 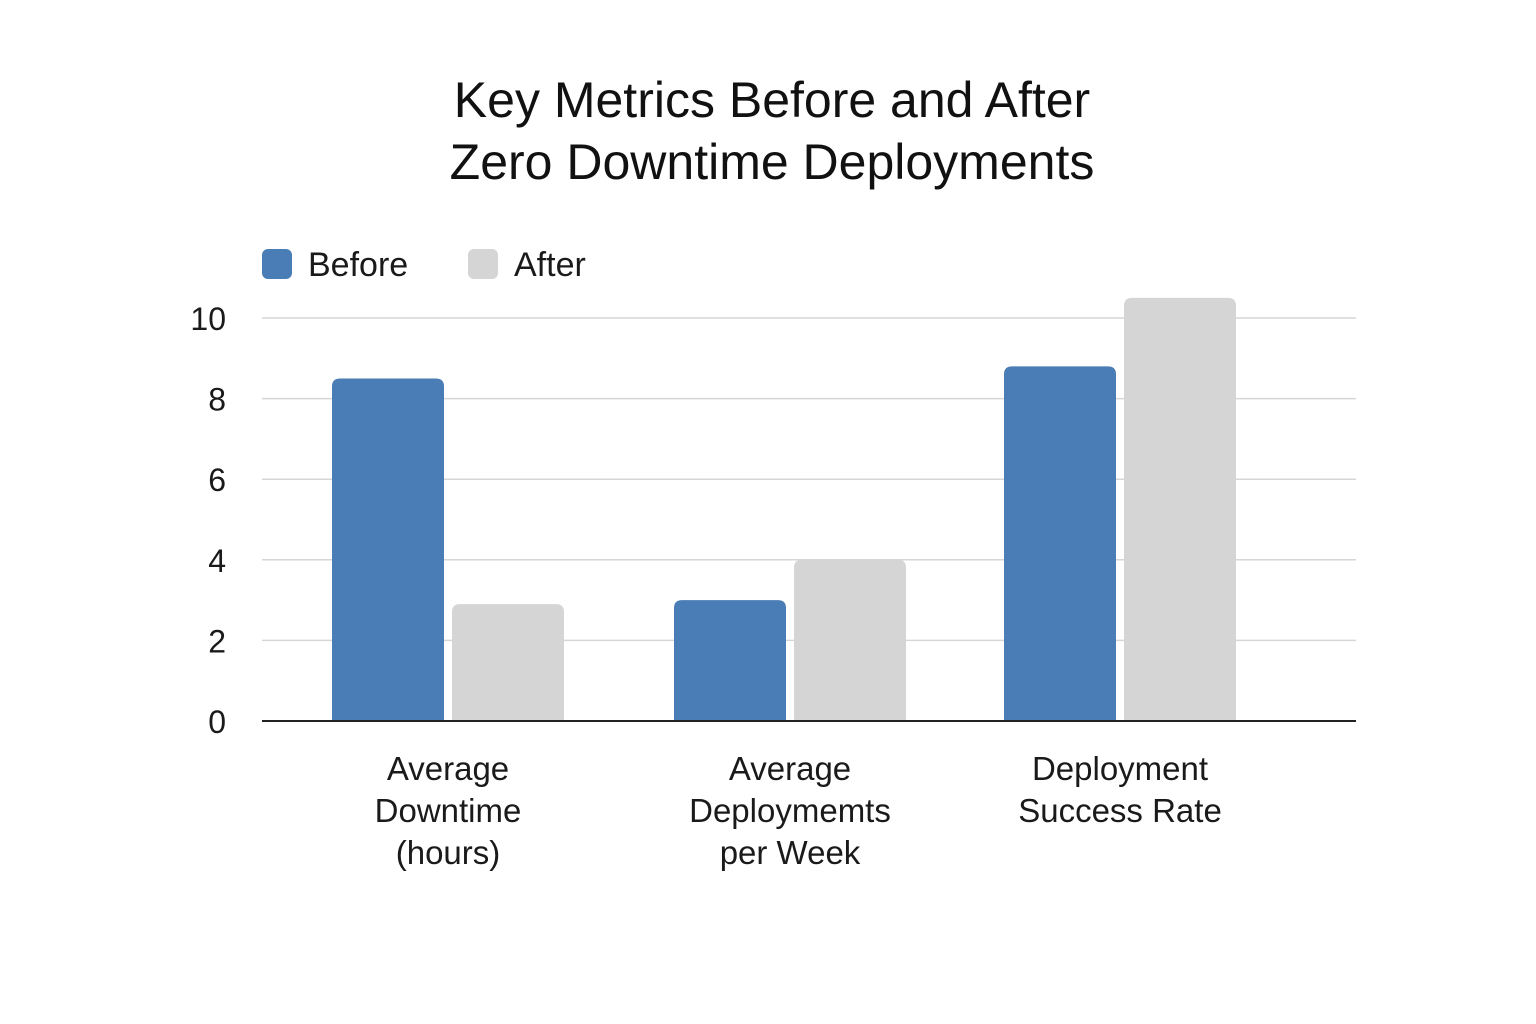 I want to click on x-category-label: Deployment Success Rate, so click(x=1120, y=789).